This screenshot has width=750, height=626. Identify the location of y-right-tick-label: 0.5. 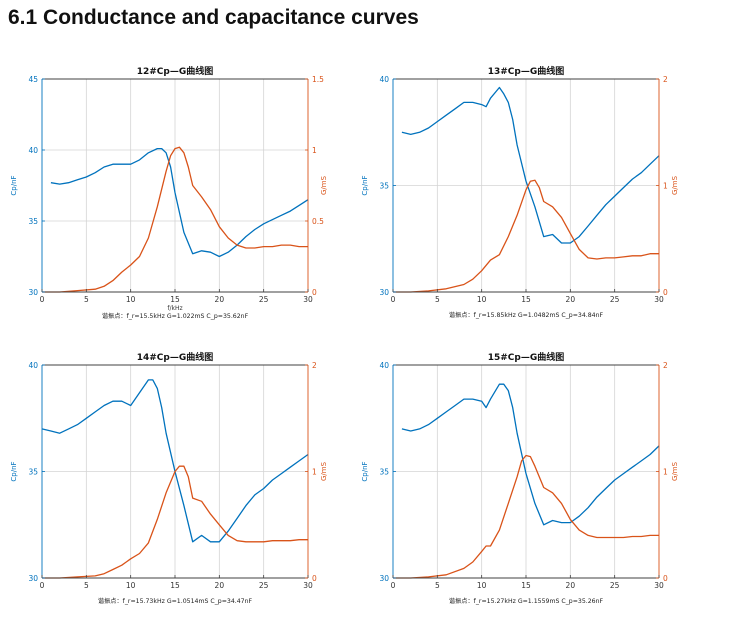
(318, 221).